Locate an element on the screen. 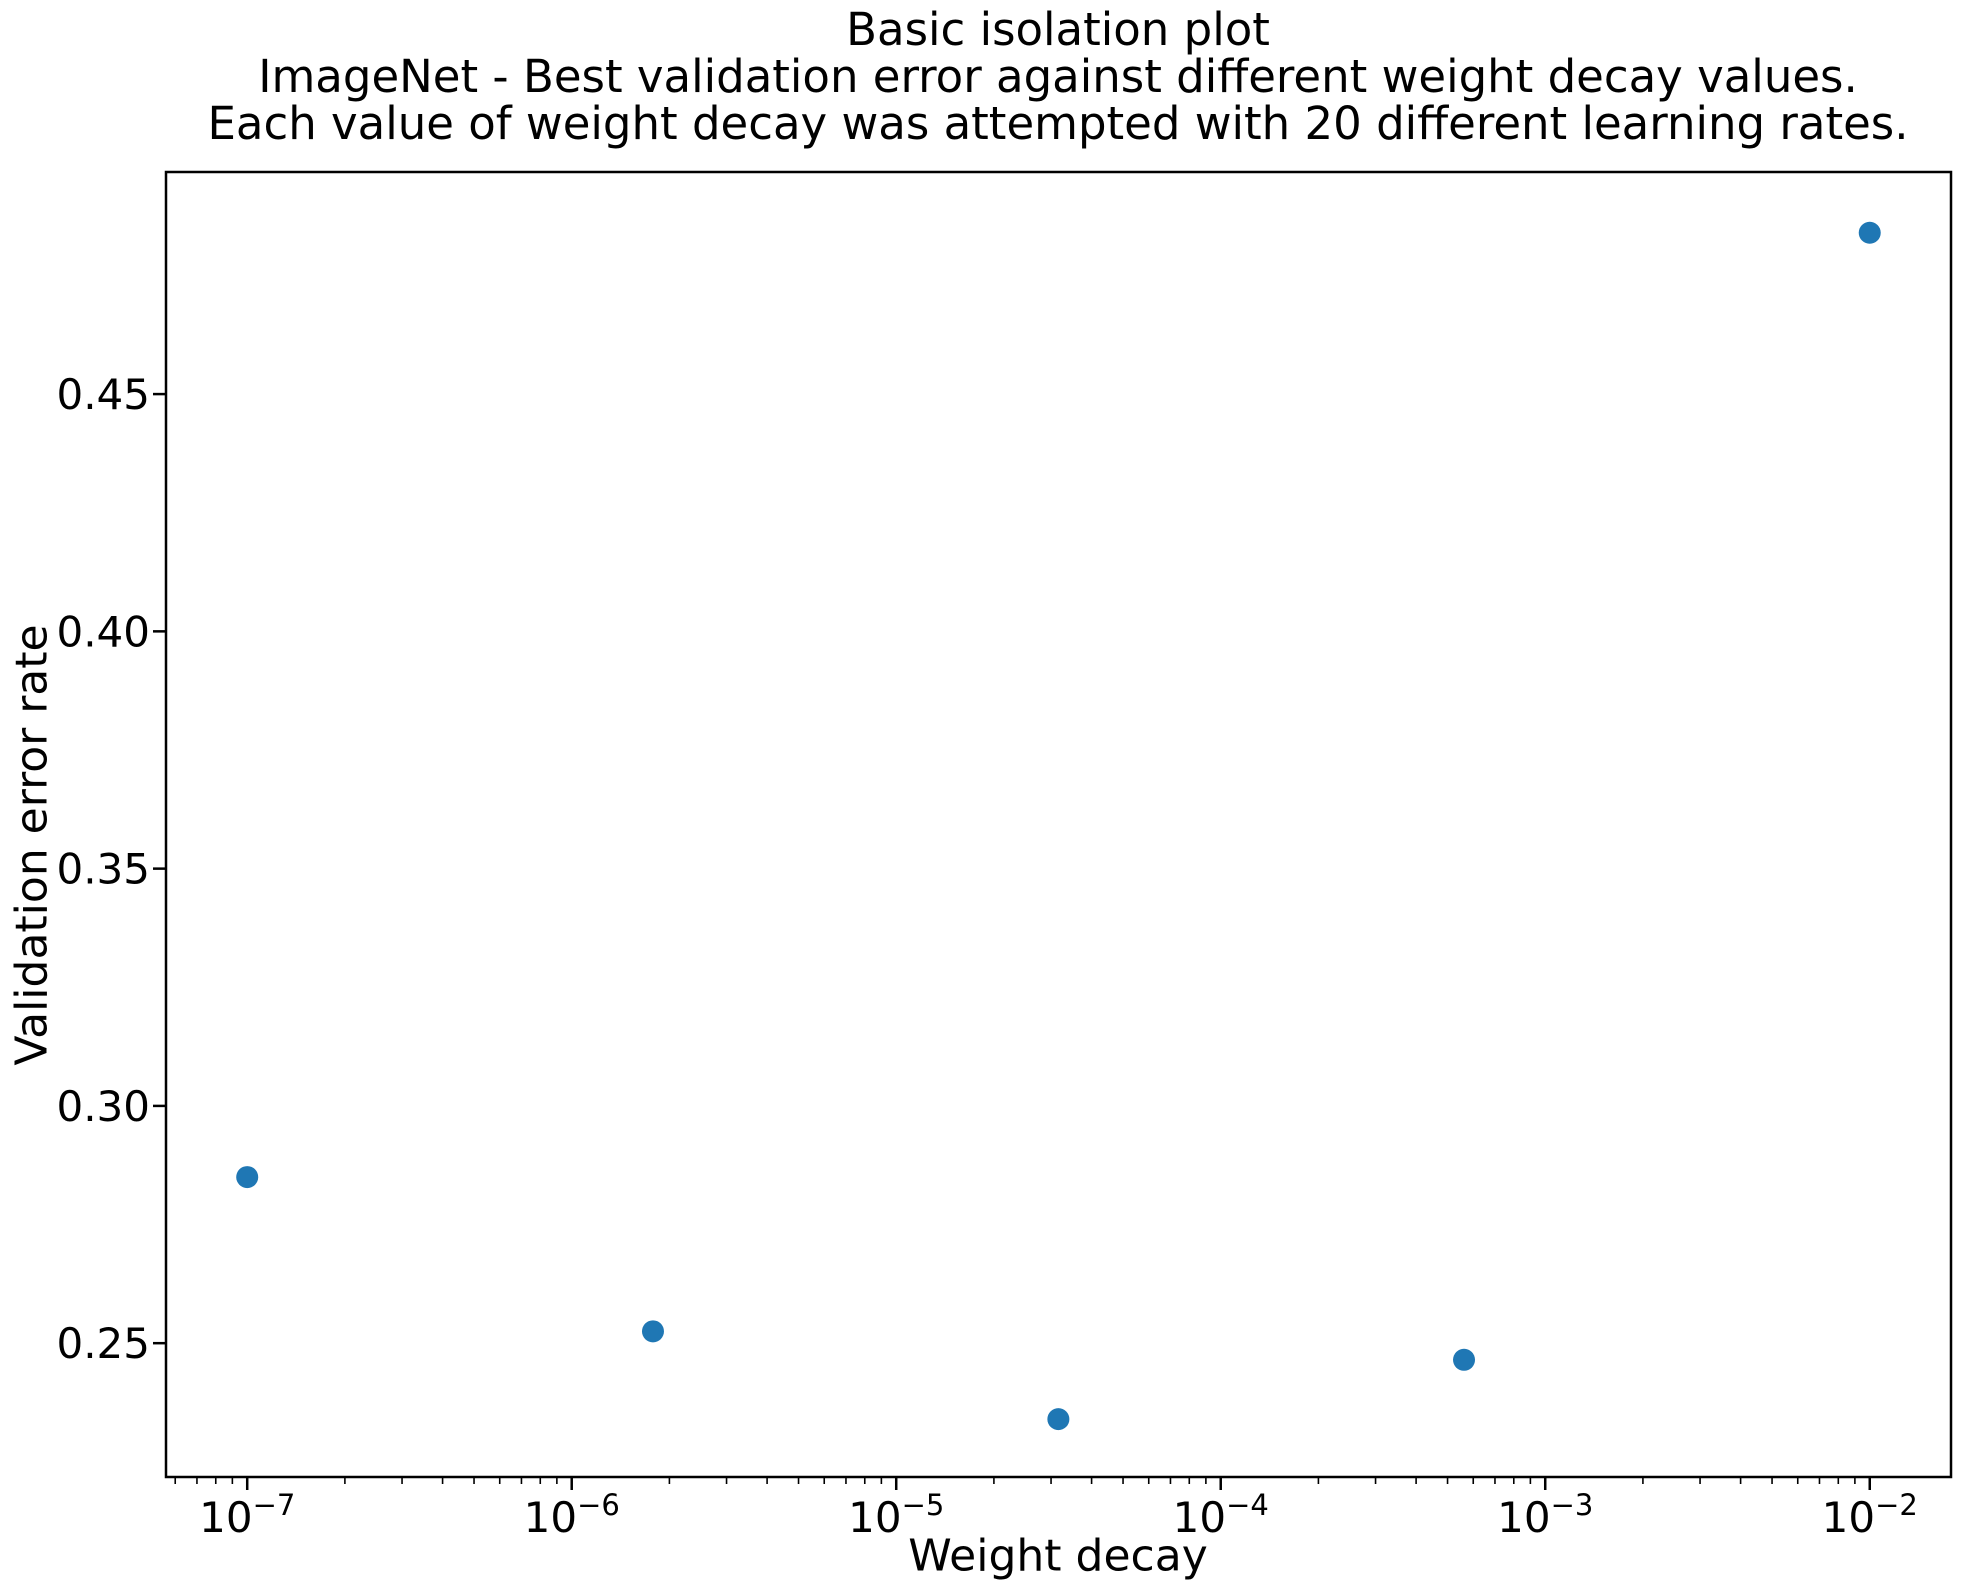  x-tick-label: 10⁻⁷ is located at coordinates (247, 1515).